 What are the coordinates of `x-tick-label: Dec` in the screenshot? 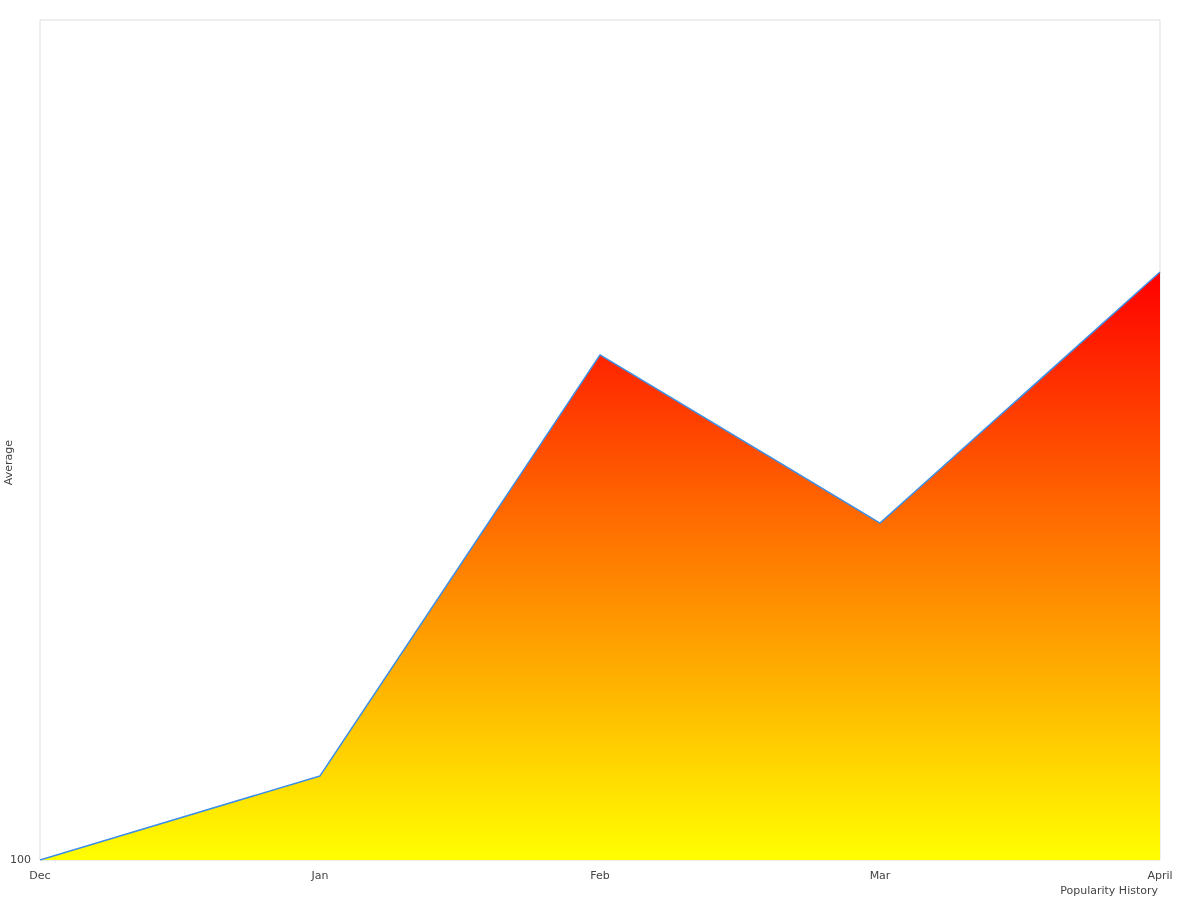 It's located at (40, 875).